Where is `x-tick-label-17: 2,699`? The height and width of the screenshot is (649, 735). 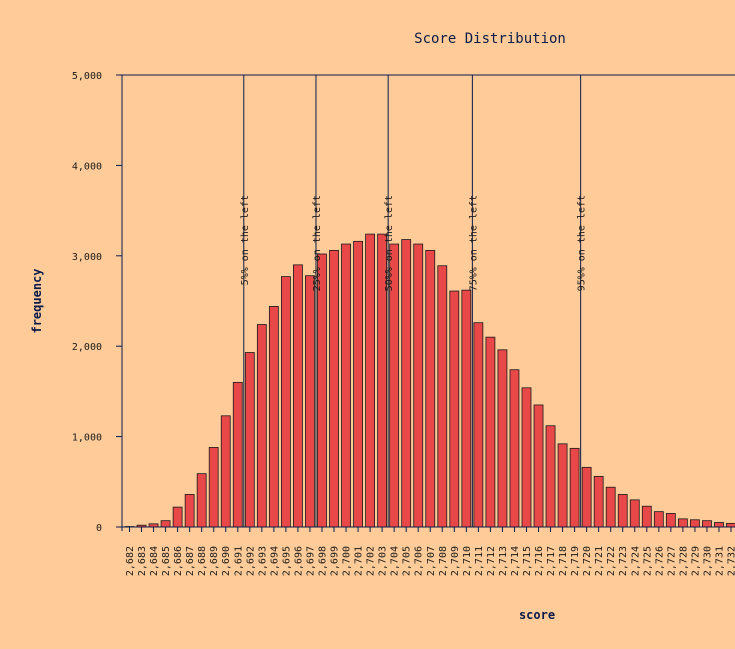 x-tick-label-17: 2,699 is located at coordinates (335, 561).